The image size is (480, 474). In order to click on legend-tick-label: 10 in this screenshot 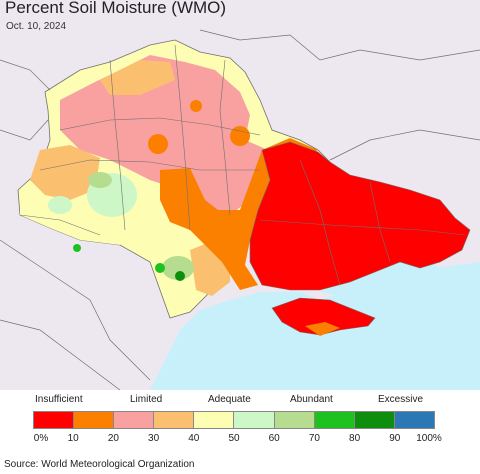, I will do `click(73, 438)`.